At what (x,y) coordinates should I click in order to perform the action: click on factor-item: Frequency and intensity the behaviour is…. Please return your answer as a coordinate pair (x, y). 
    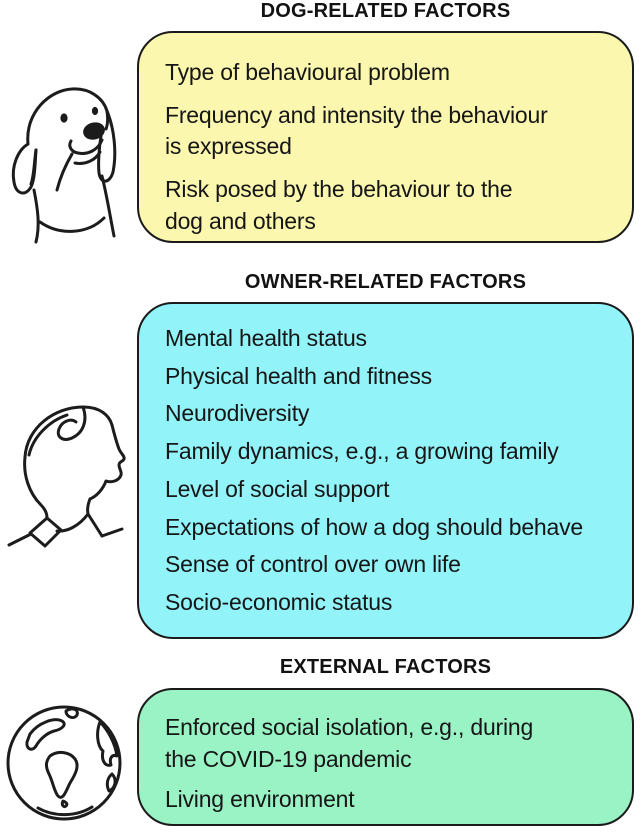
    Looking at the image, I should click on (356, 130).